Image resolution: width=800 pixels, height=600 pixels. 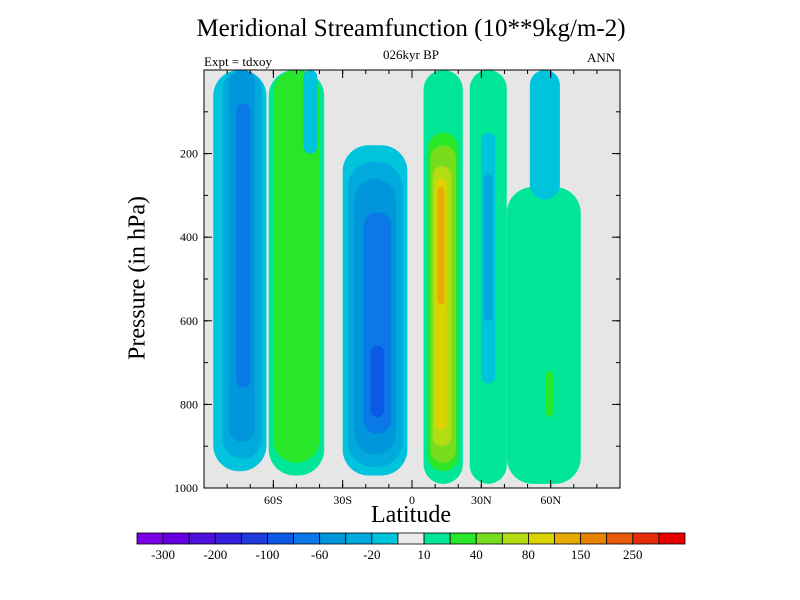 What do you see at coordinates (412, 500) in the screenshot?
I see `x-tick-label: 0` at bounding box center [412, 500].